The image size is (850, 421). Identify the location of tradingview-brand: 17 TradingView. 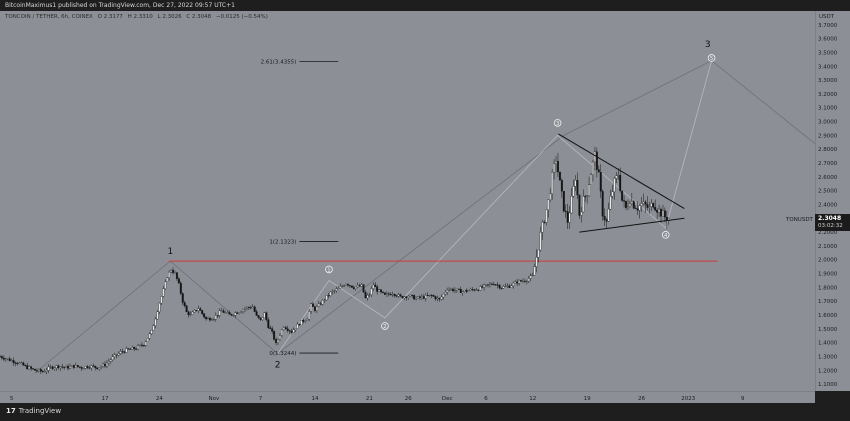
(33, 411).